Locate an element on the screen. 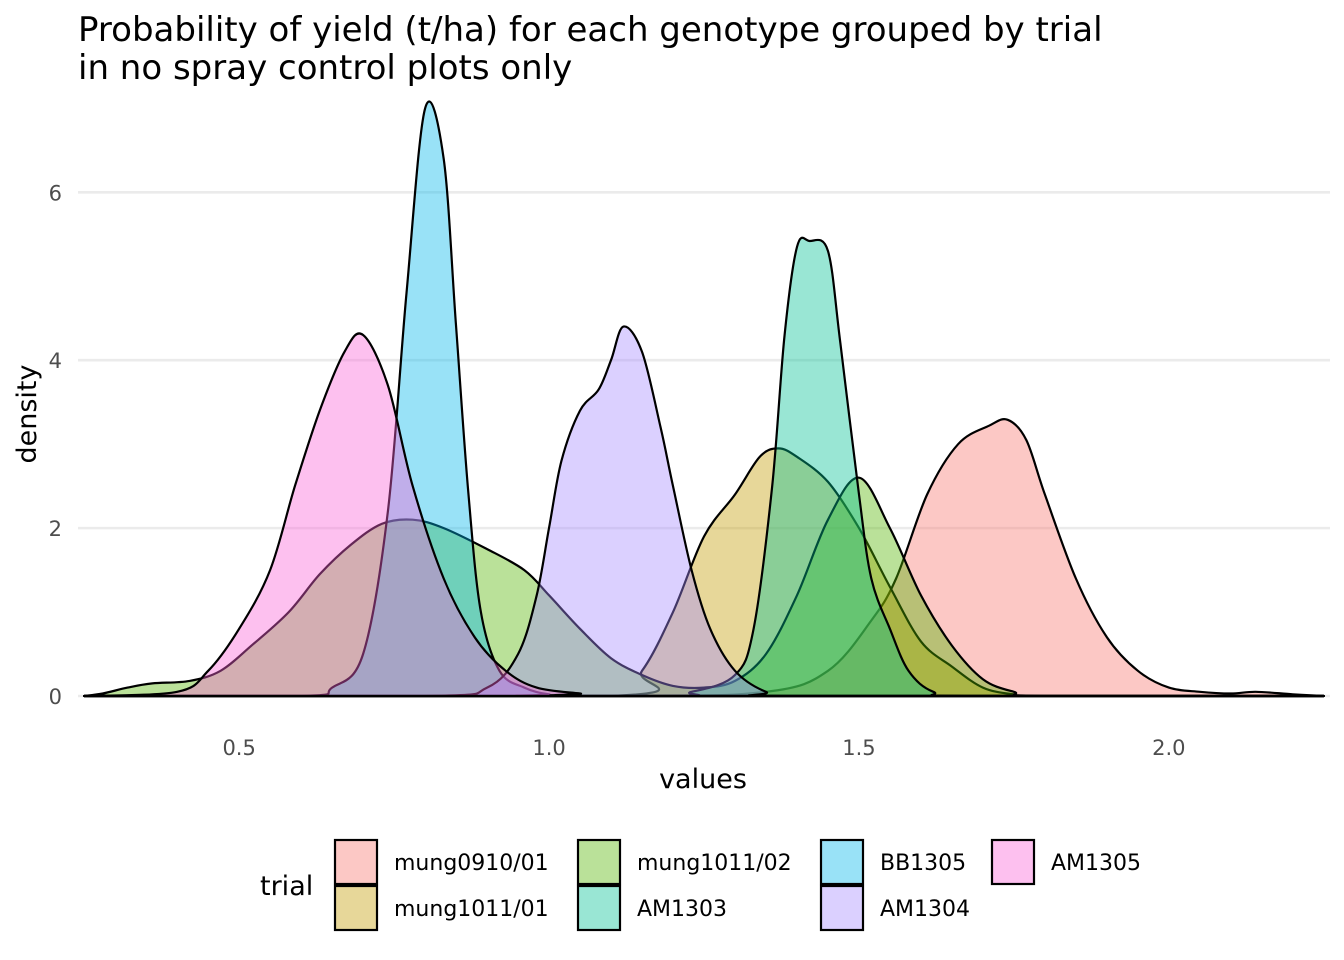  legend-label-mung1011-02: mung1011/02 is located at coordinates (714, 863).